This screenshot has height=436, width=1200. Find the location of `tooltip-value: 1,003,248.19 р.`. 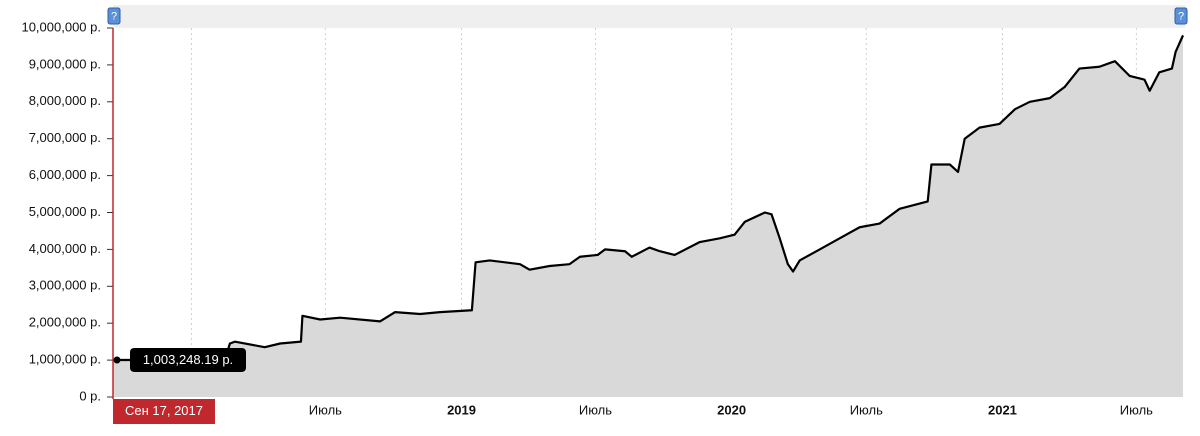

tooltip-value: 1,003,248.19 р. is located at coordinates (188, 359).